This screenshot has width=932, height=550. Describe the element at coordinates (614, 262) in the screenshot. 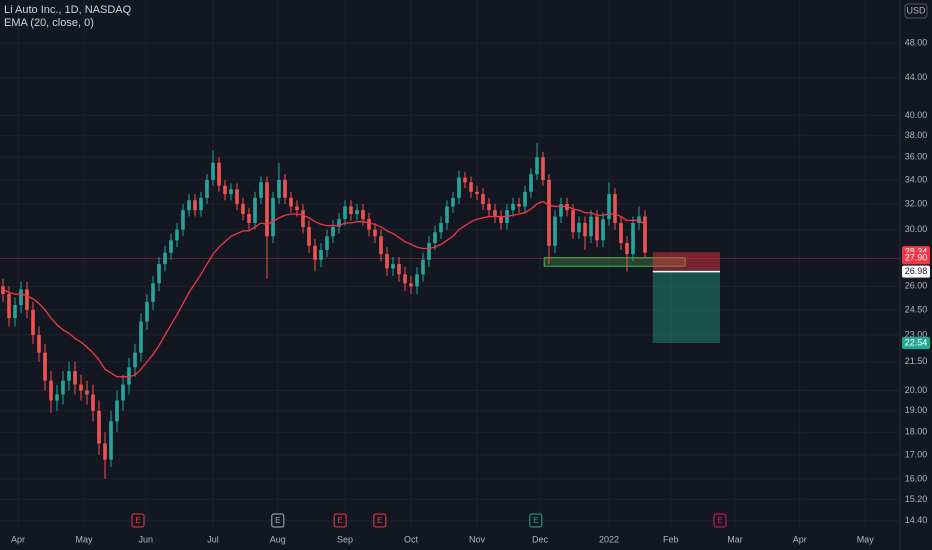

I see `support-zone` at that location.